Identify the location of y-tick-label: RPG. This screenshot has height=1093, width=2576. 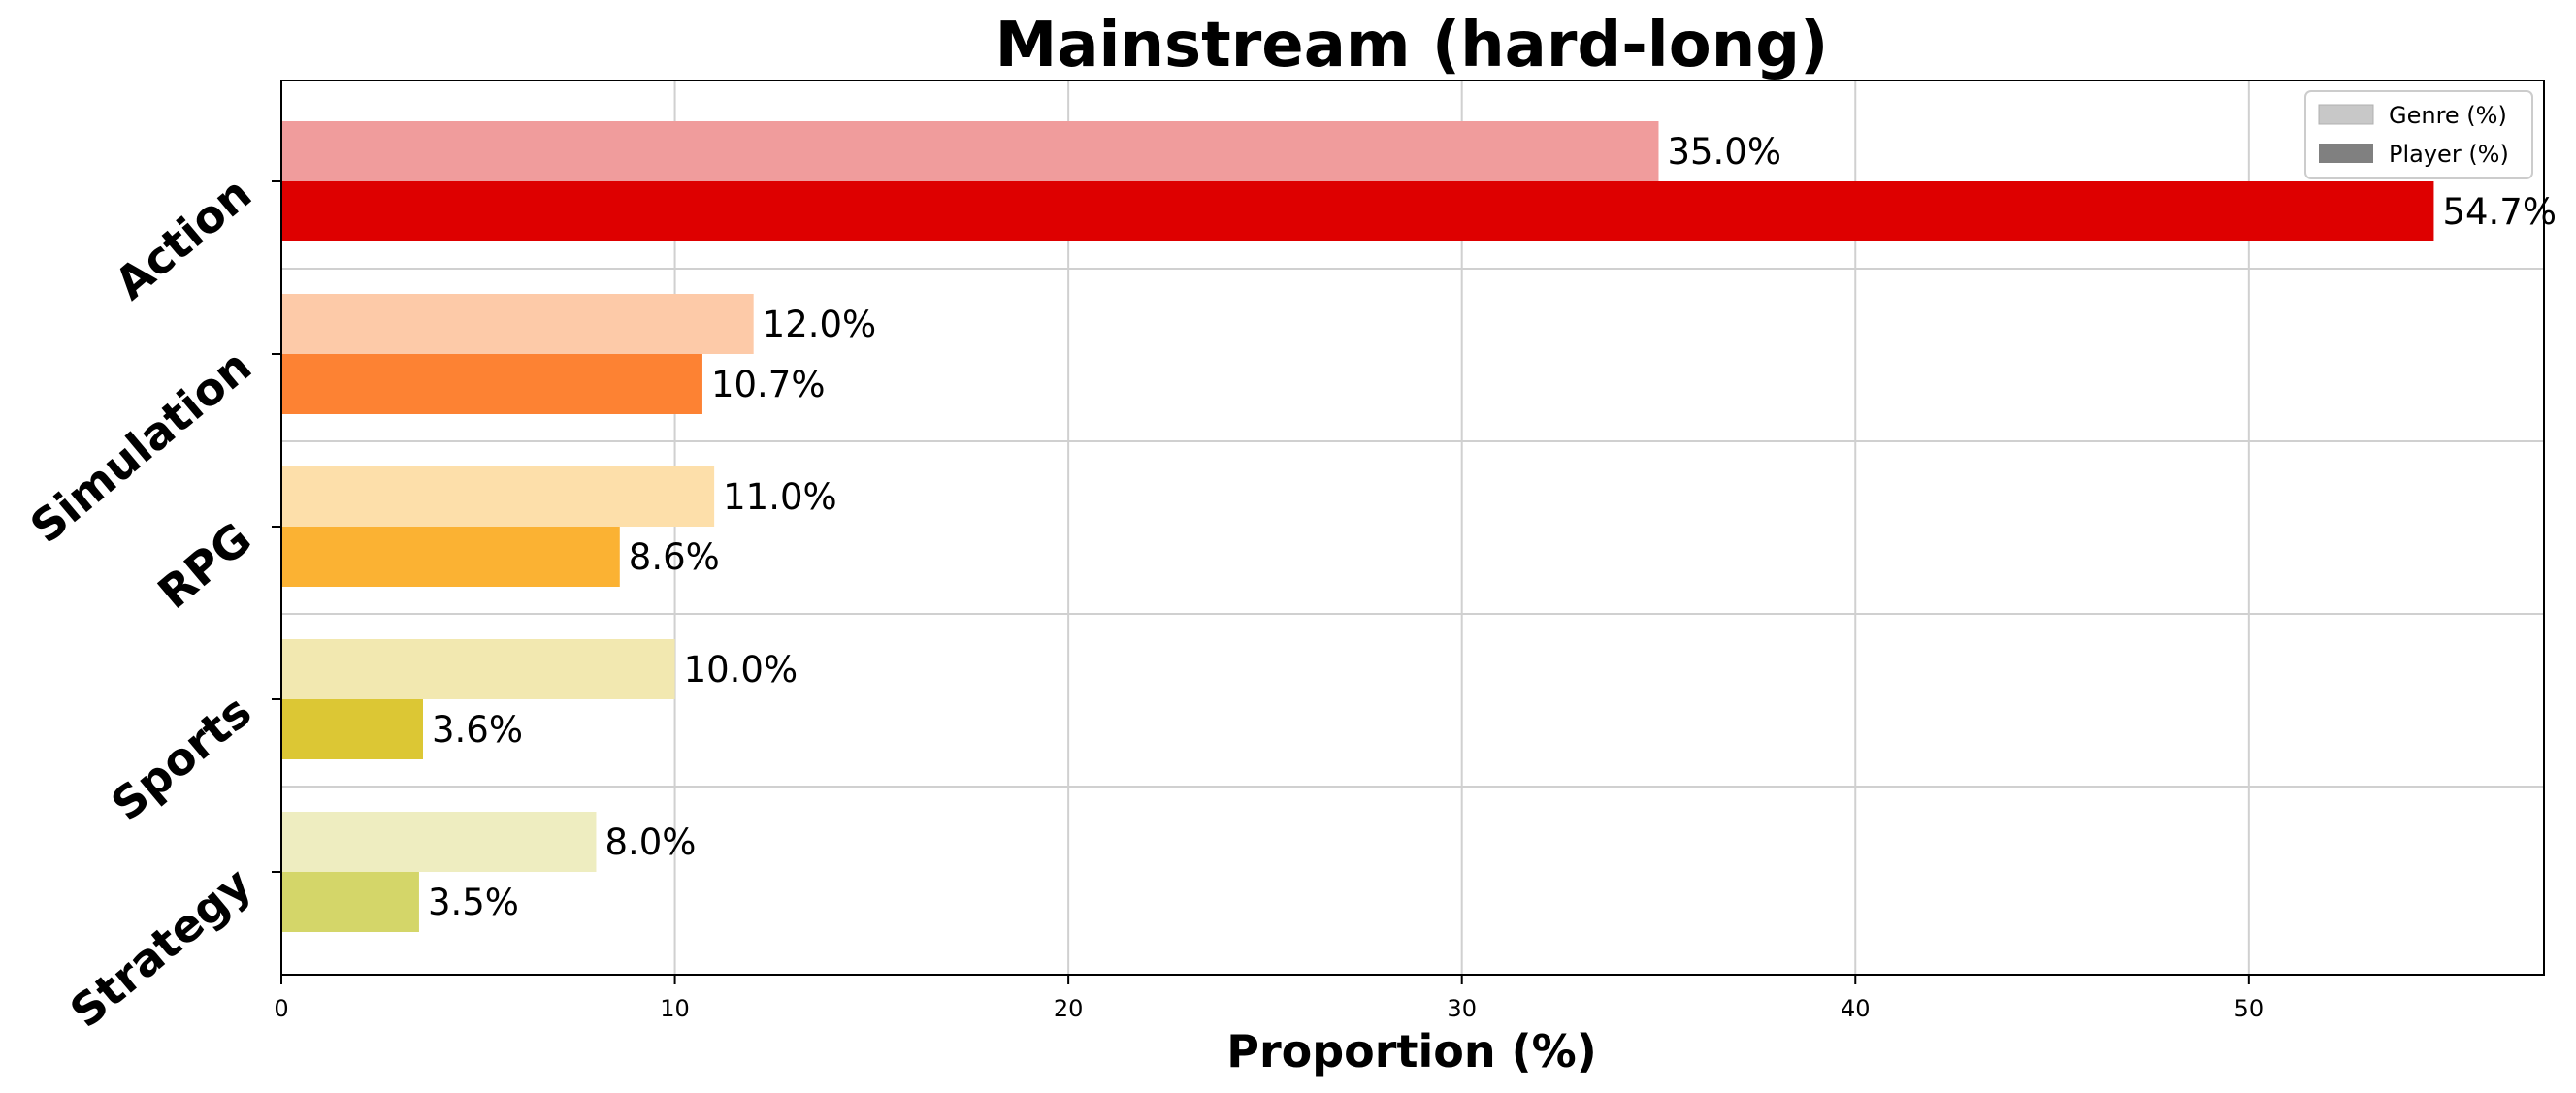
(204, 565).